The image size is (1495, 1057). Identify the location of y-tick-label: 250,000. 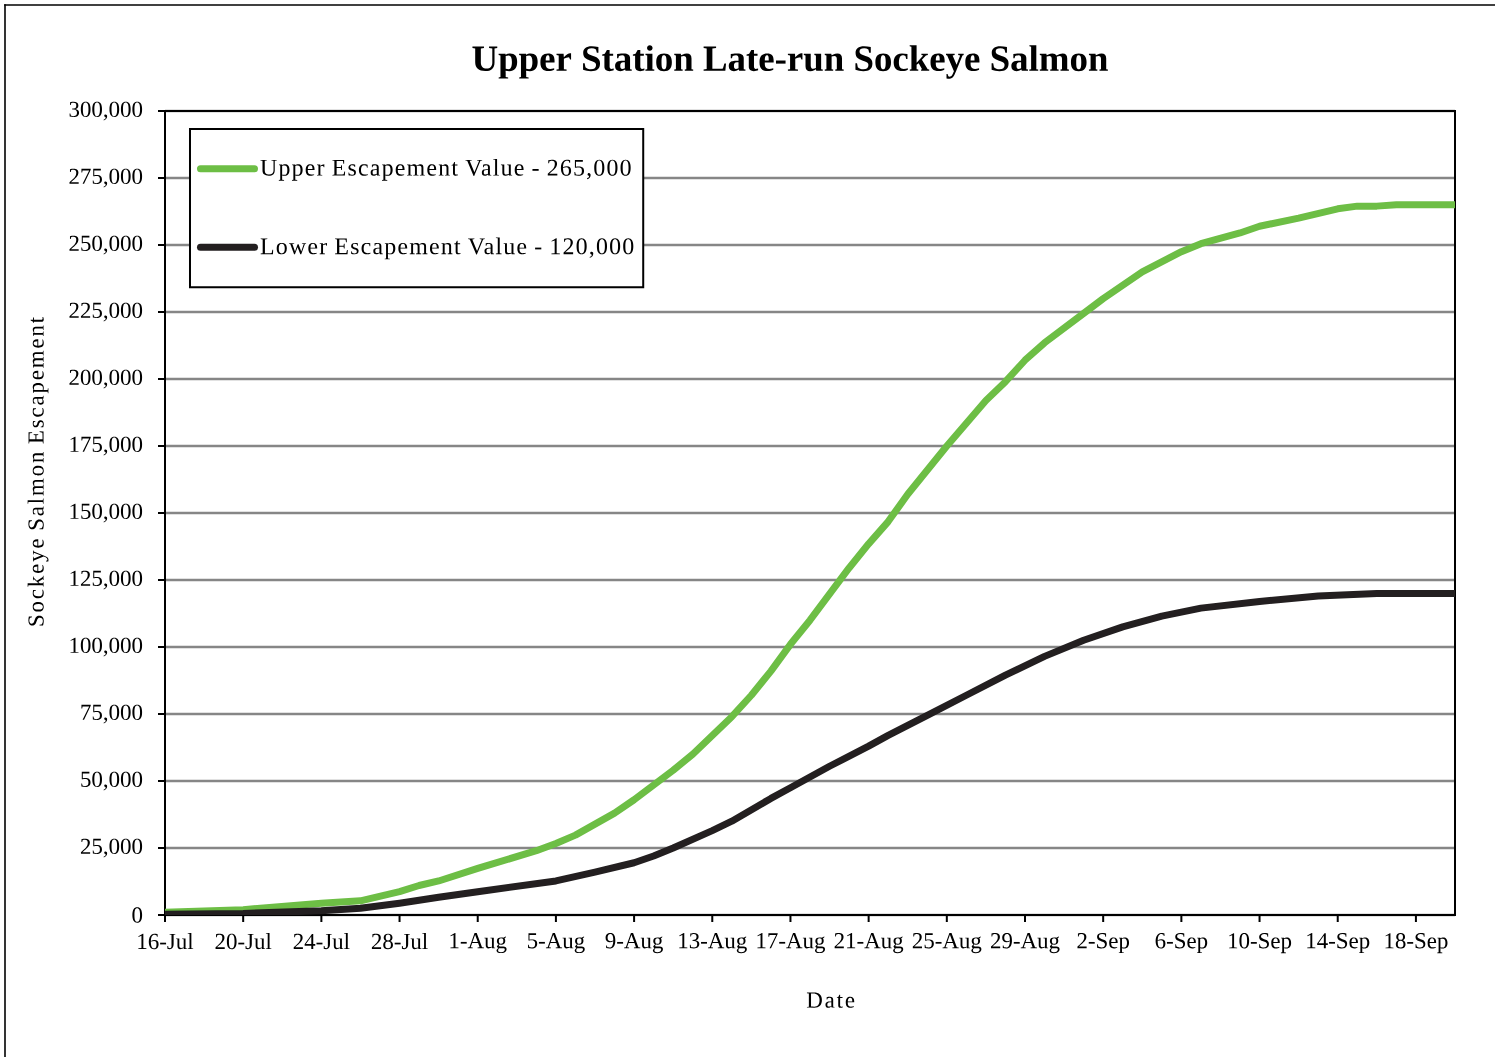
(106, 245).